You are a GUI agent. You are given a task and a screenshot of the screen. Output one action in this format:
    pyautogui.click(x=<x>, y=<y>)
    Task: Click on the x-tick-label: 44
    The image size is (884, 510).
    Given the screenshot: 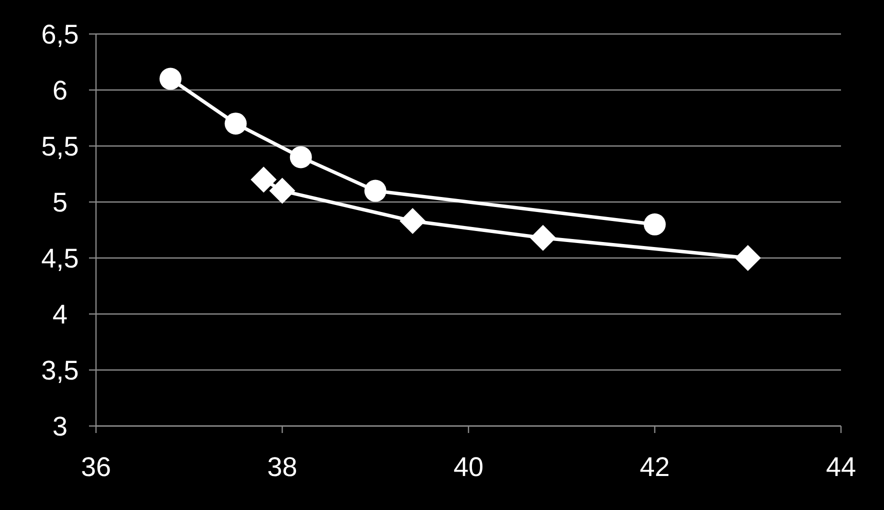 What is the action you would take?
    pyautogui.click(x=841, y=467)
    